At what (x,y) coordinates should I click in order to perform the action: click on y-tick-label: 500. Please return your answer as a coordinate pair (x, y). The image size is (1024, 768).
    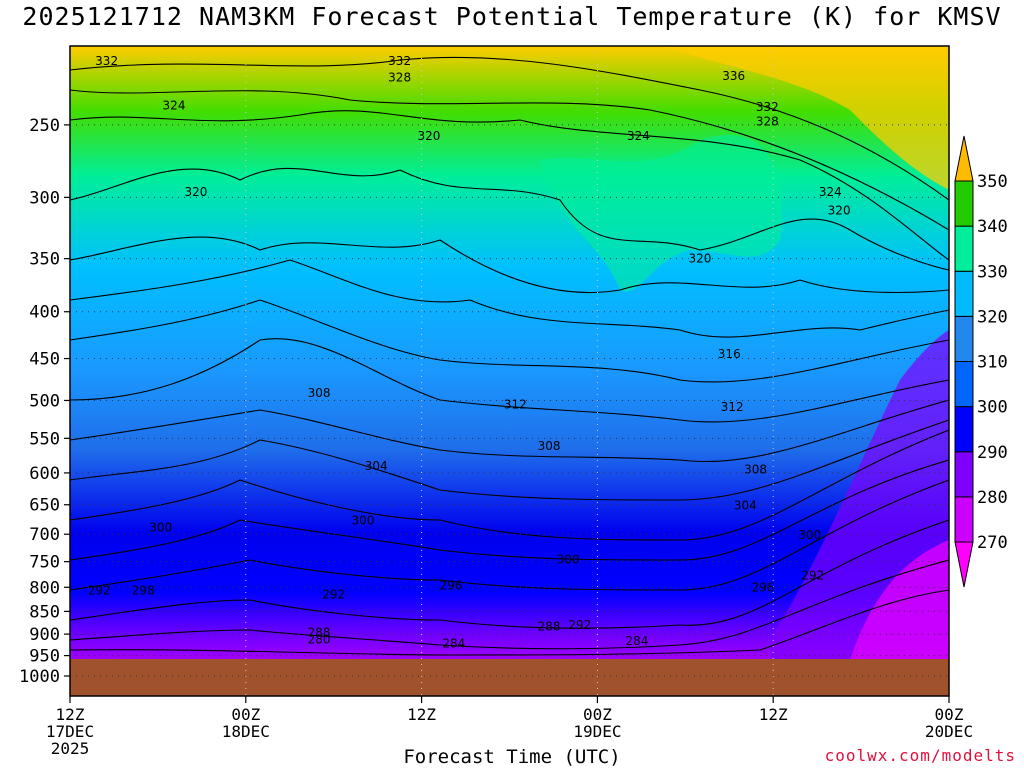
    Looking at the image, I should click on (44, 401).